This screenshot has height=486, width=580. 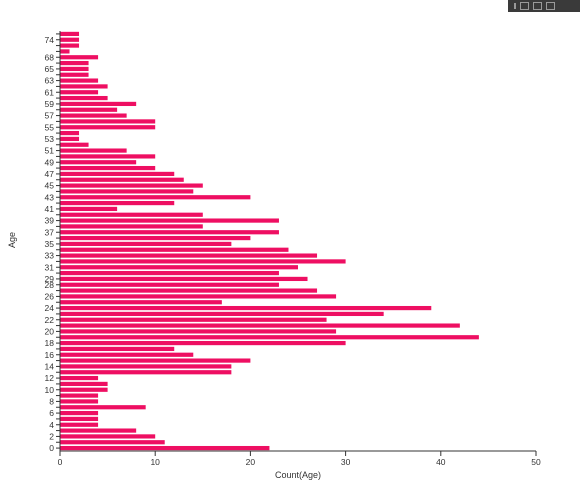 What do you see at coordinates (50, 320) in the screenshot?
I see `y-tick-label: 22` at bounding box center [50, 320].